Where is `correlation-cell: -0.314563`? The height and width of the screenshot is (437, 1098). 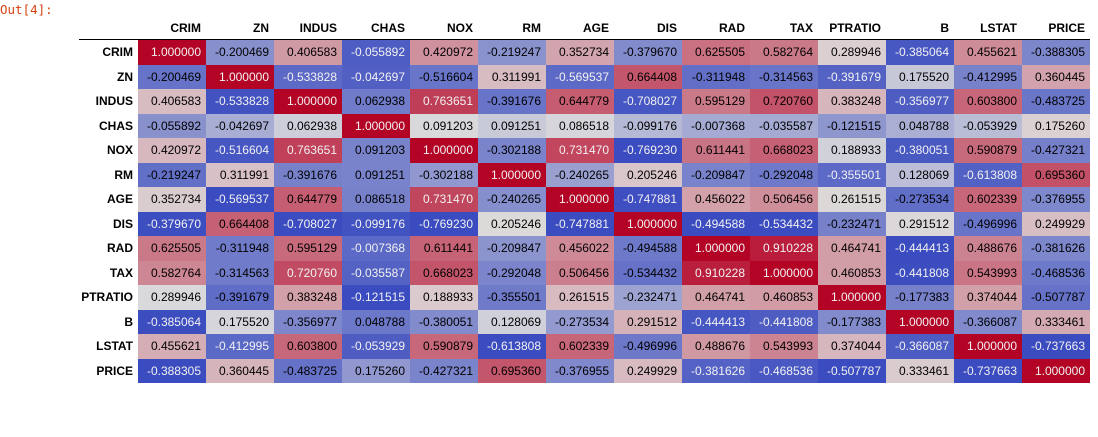
correlation-cell: -0.314563 is located at coordinates (784, 76).